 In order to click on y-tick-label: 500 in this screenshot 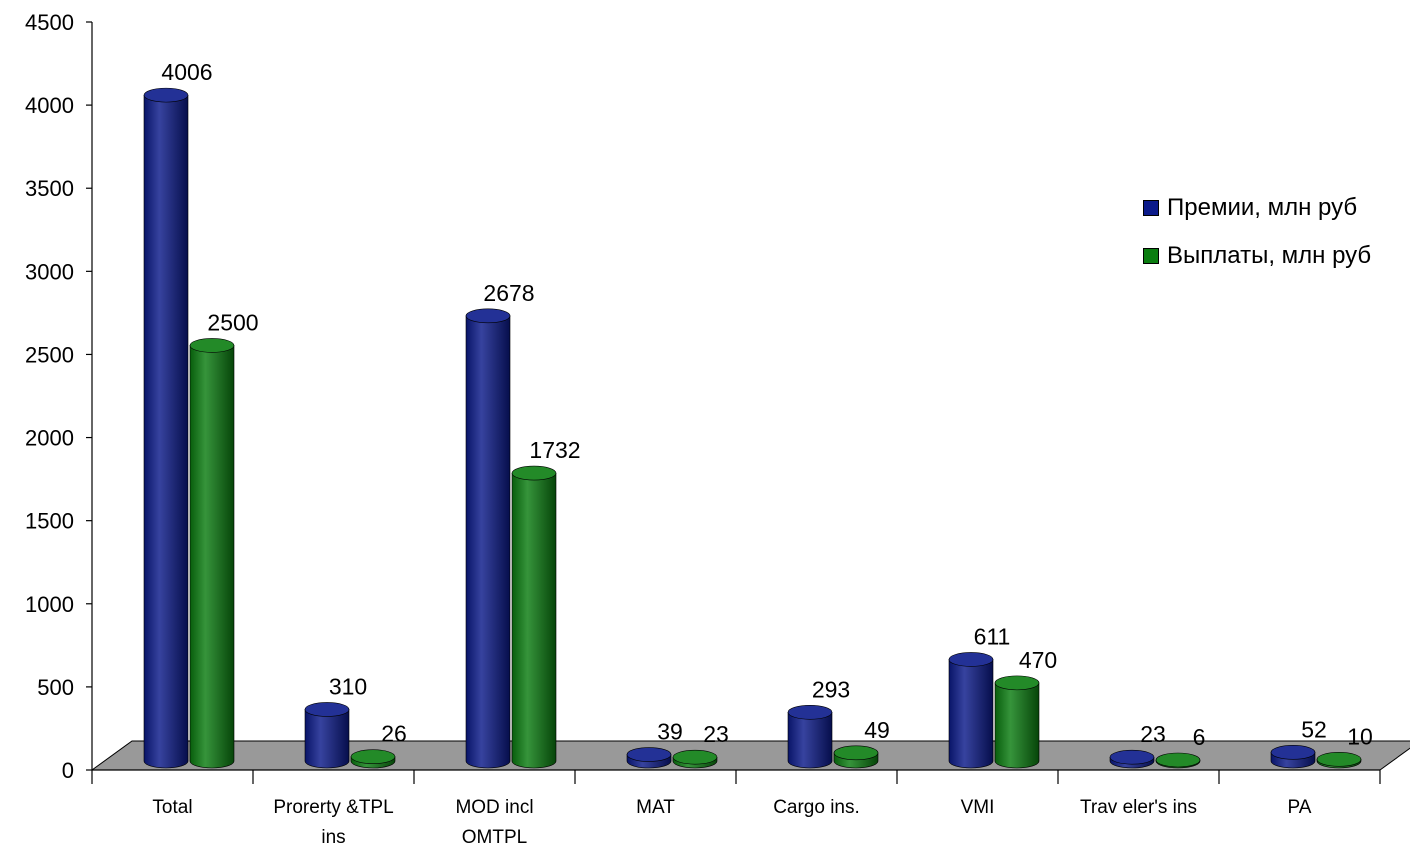, I will do `click(55, 687)`.